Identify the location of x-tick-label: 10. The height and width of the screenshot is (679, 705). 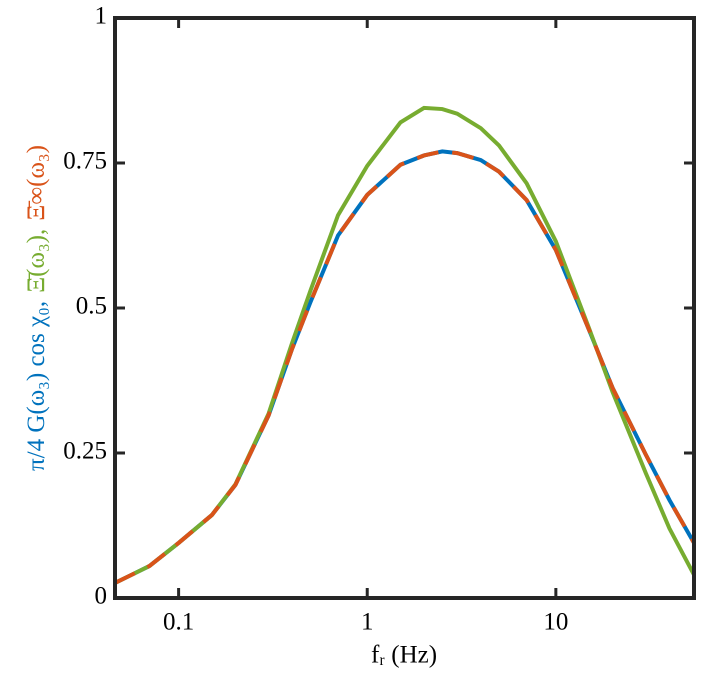
(555, 622).